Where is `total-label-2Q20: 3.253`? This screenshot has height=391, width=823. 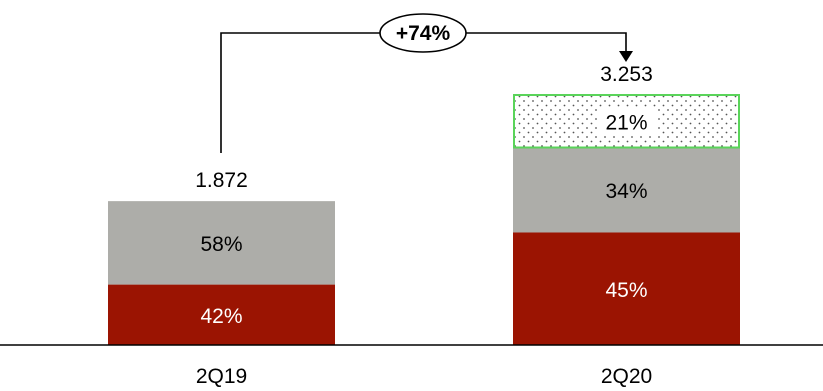
total-label-2Q20: 3.253 is located at coordinates (626, 74).